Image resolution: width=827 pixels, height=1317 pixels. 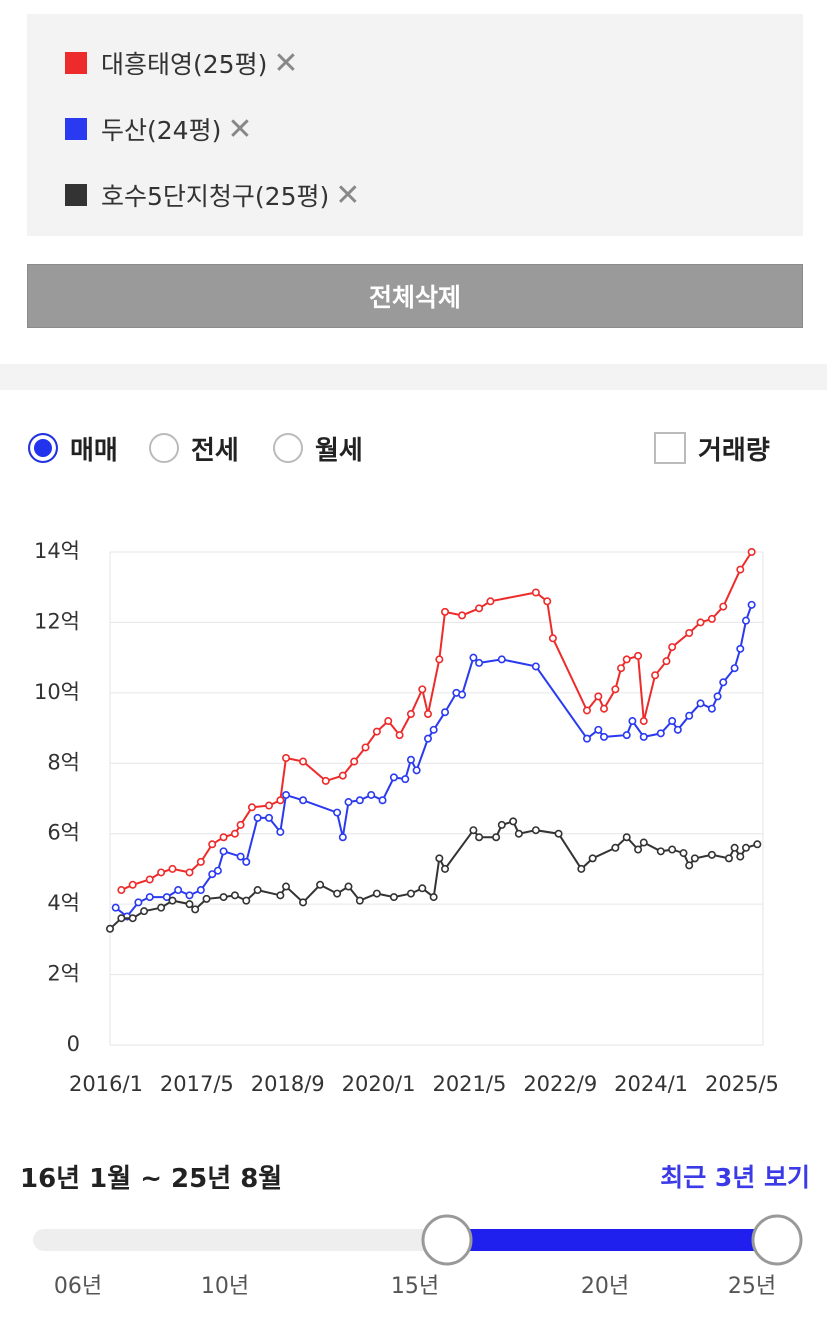 I want to click on slider-tick-label: 25년, so click(x=752, y=1286).